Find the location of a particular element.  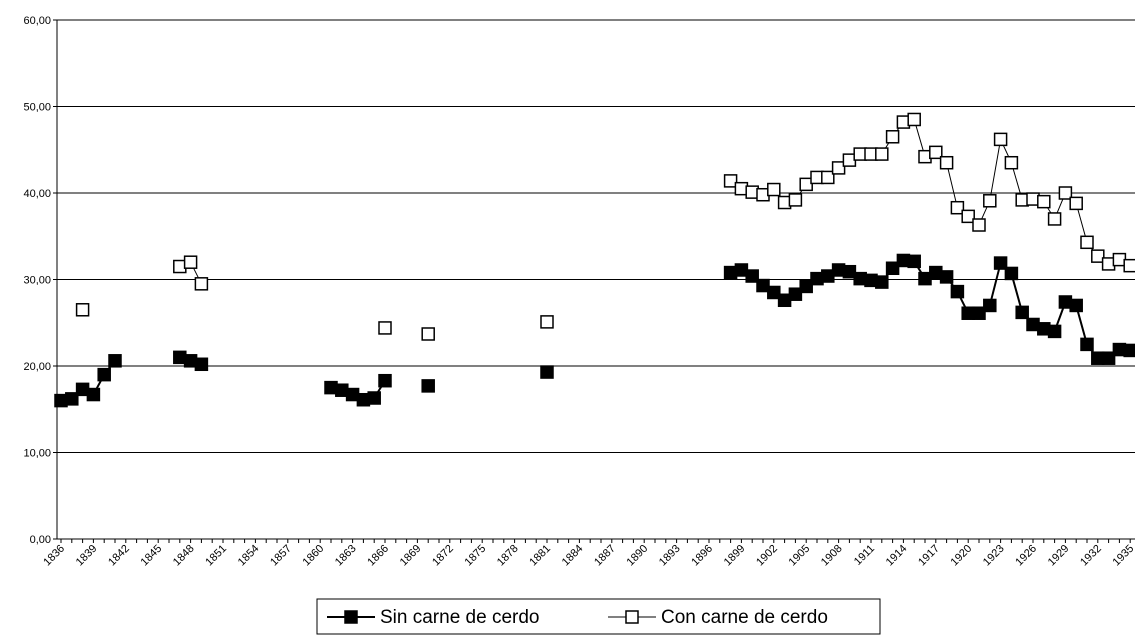

x-tick-label: 1899 is located at coordinates (735, 556).